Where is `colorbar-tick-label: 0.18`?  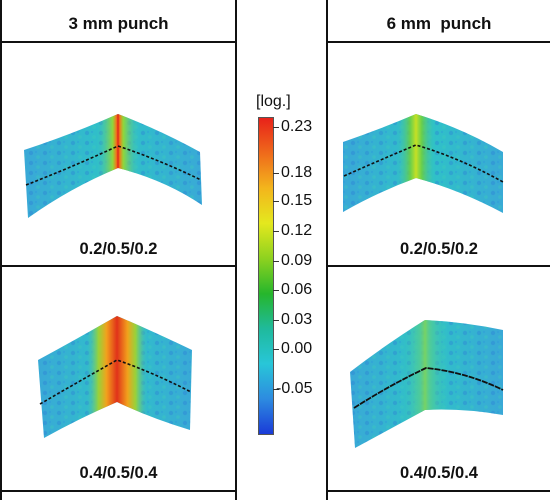
colorbar-tick-label: 0.18 is located at coordinates (297, 172).